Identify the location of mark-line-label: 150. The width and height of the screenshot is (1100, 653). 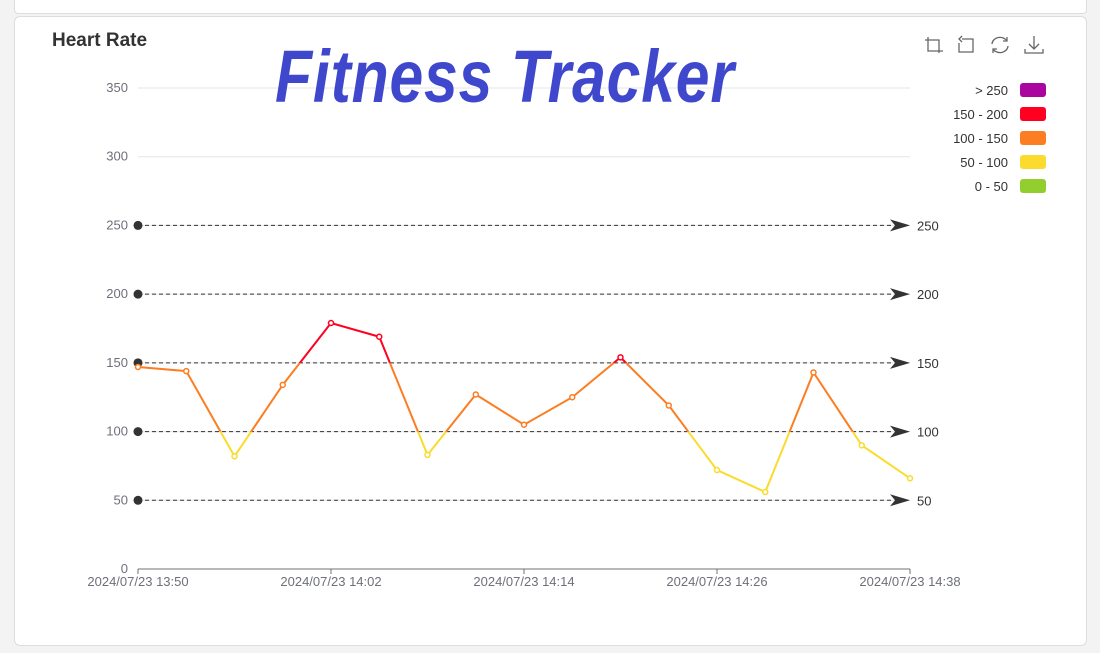
(928, 363).